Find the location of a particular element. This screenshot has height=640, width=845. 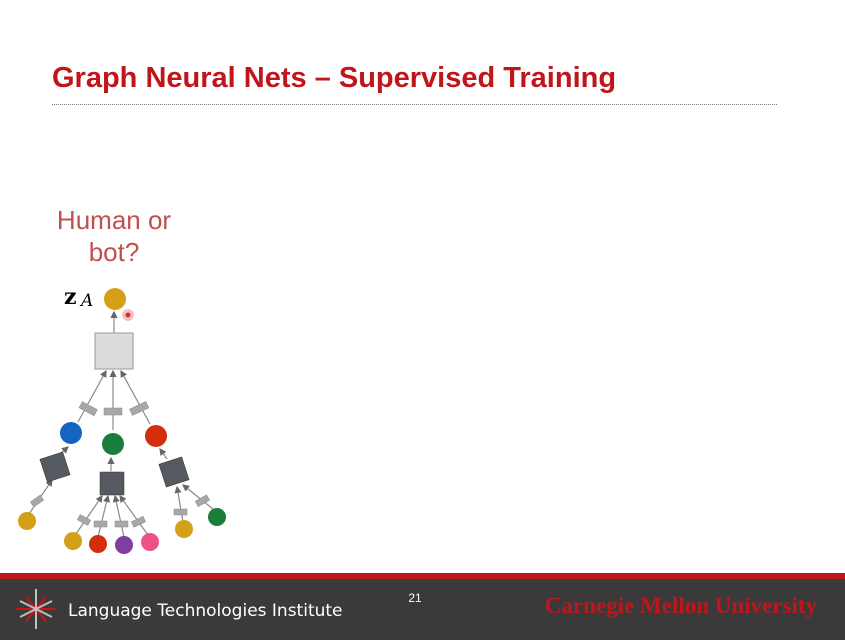

edge-blue-to-aggregator is located at coordinates (92, 396).